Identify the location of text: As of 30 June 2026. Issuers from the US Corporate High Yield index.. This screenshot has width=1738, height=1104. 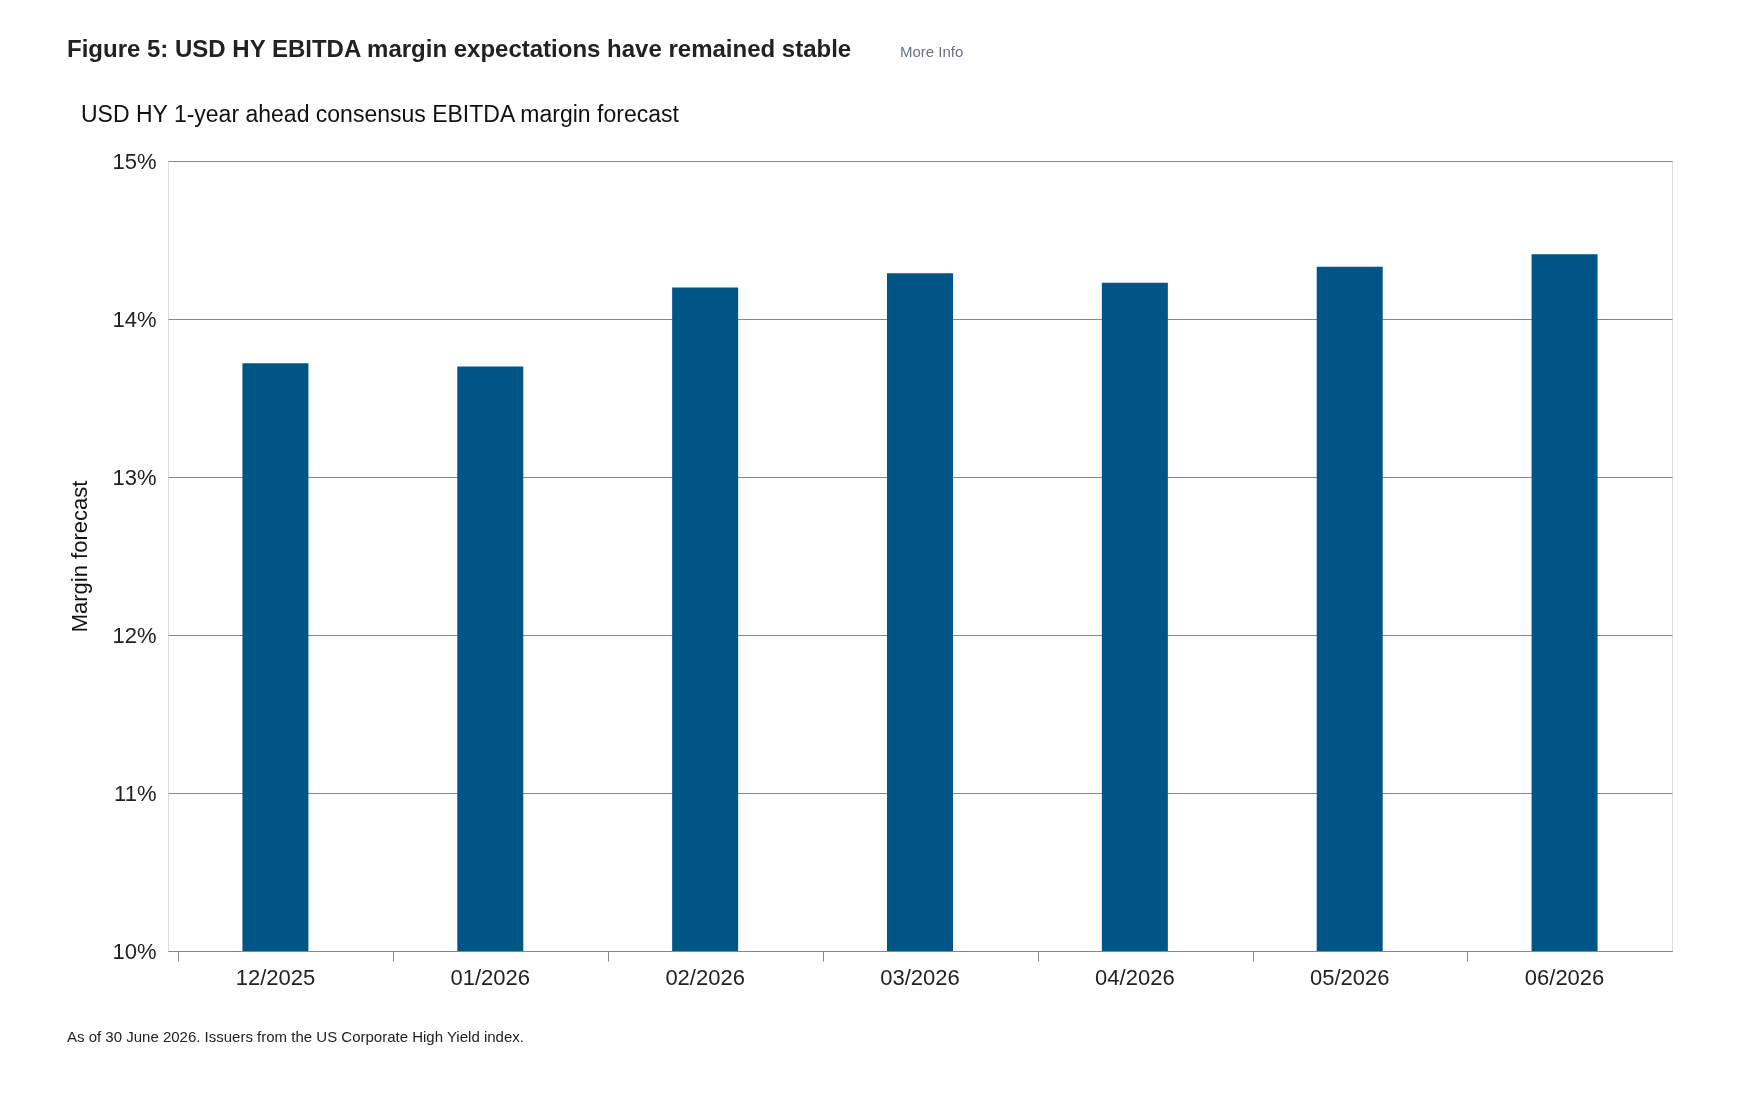
(295, 1036).